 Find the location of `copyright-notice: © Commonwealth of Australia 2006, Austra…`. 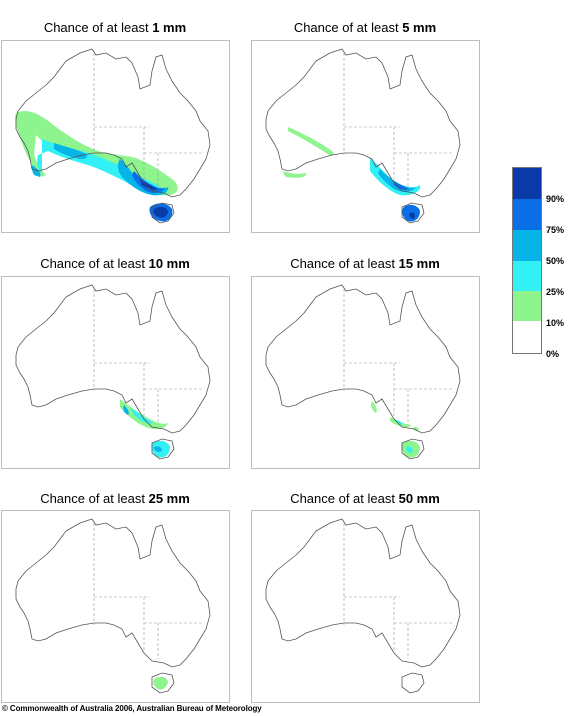

copyright-notice: © Commonwealth of Australia 2006, Austra… is located at coordinates (132, 708).